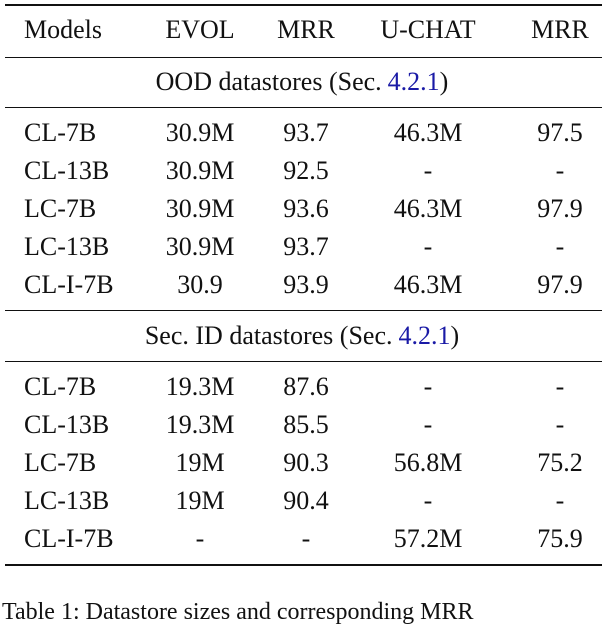 The image size is (604, 627). I want to click on cell: 92.5, so click(306, 170).